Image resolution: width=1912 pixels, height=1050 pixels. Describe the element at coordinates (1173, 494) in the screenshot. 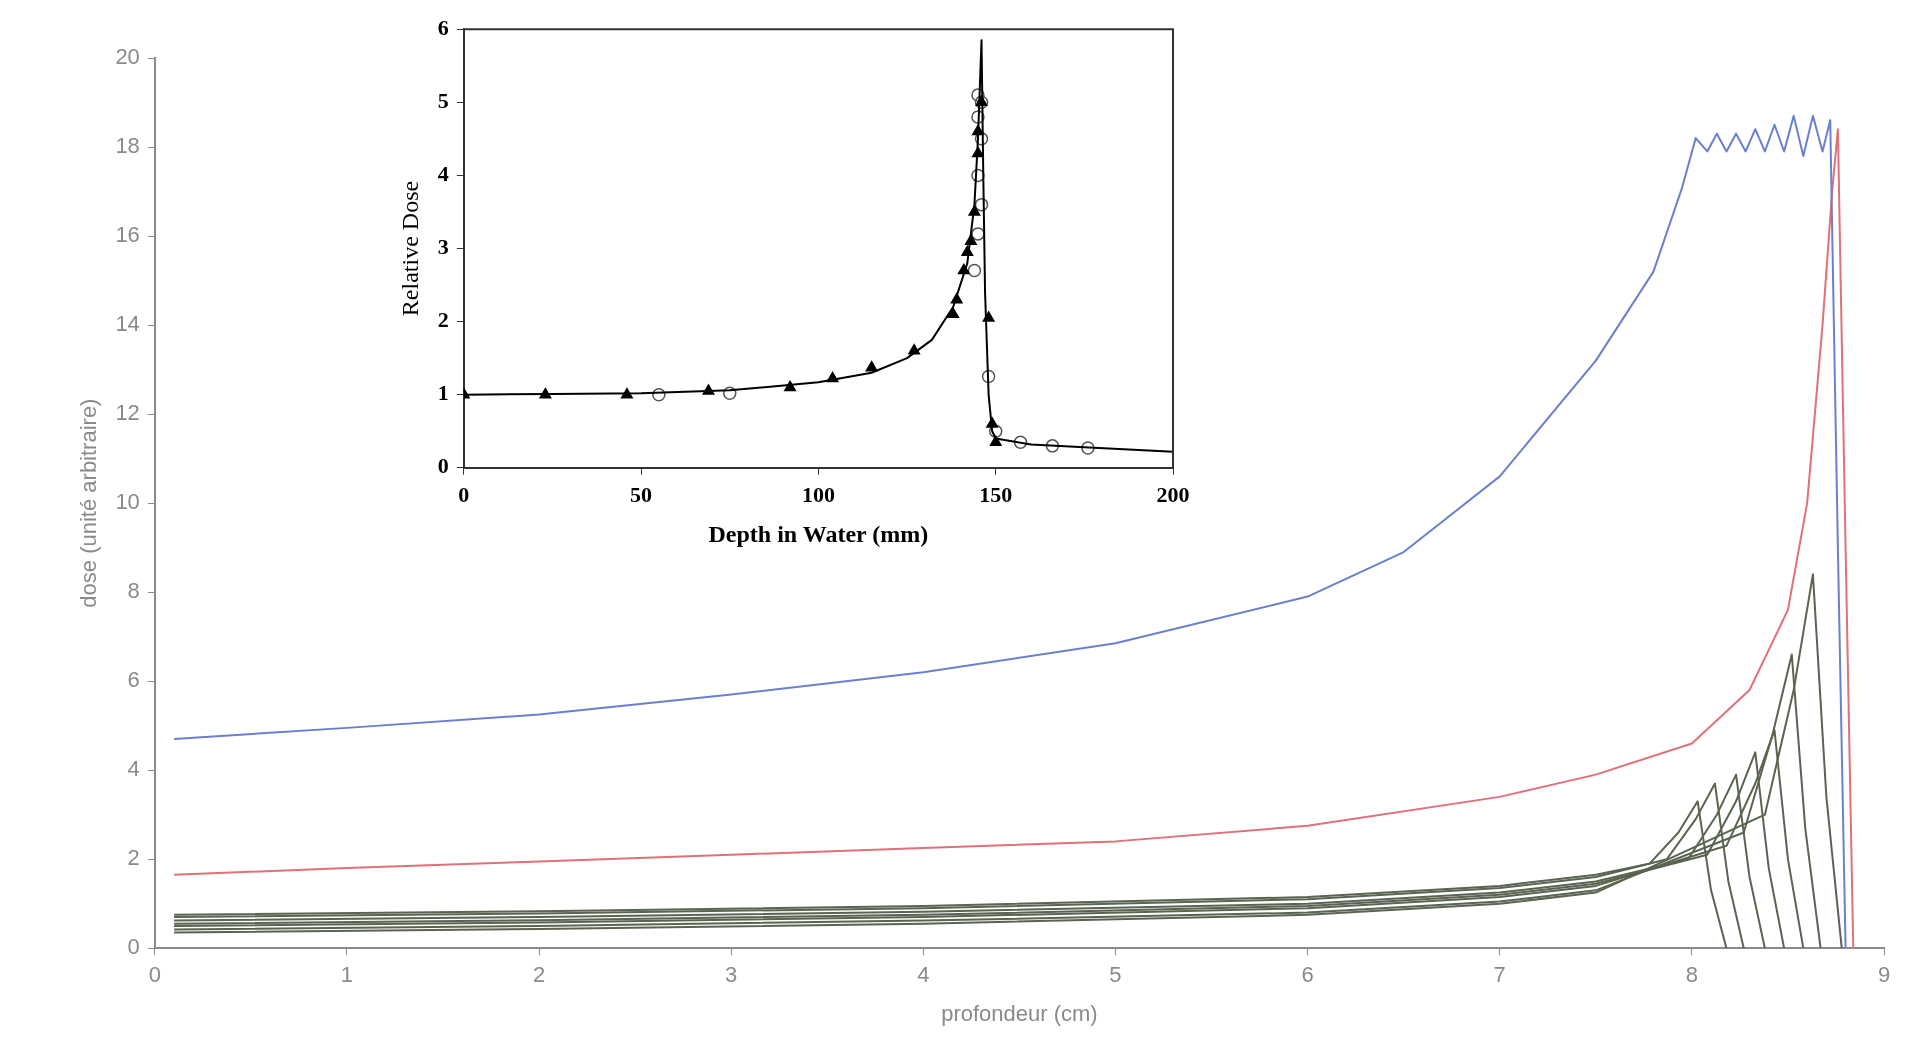

I see `x-tick-label: 200` at that location.